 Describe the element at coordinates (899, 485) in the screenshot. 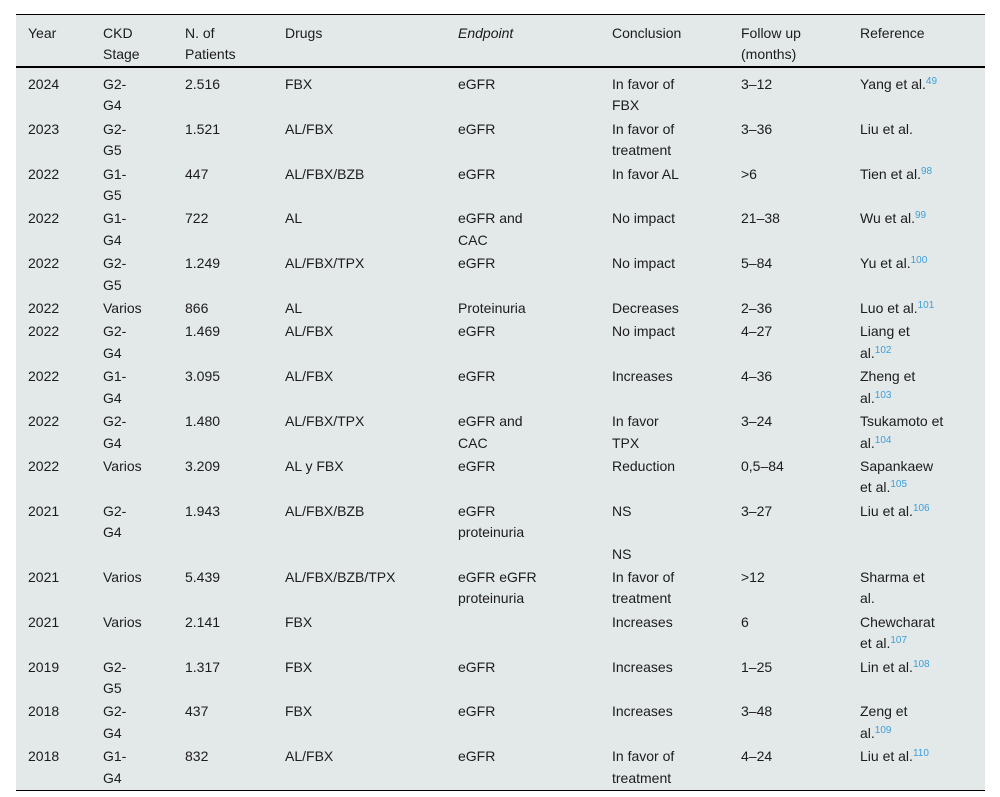

I see `citation-link: 105` at that location.